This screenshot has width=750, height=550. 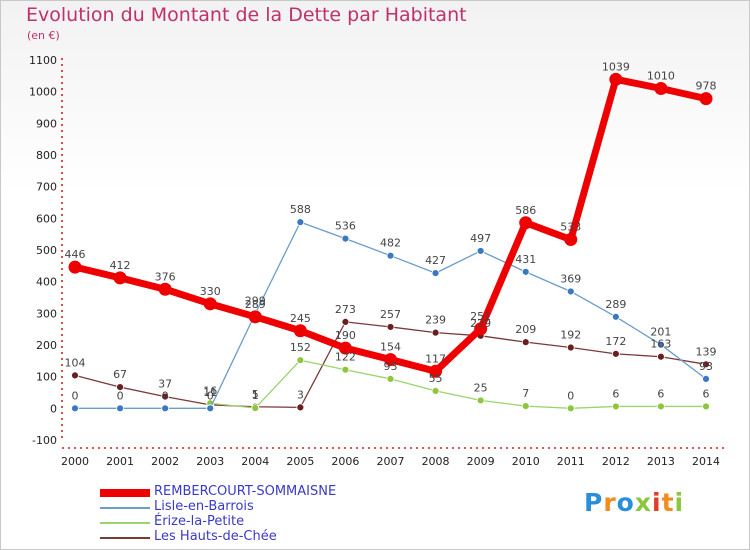 What do you see at coordinates (610, 502) in the screenshot?
I see `logo-letter: r` at bounding box center [610, 502].